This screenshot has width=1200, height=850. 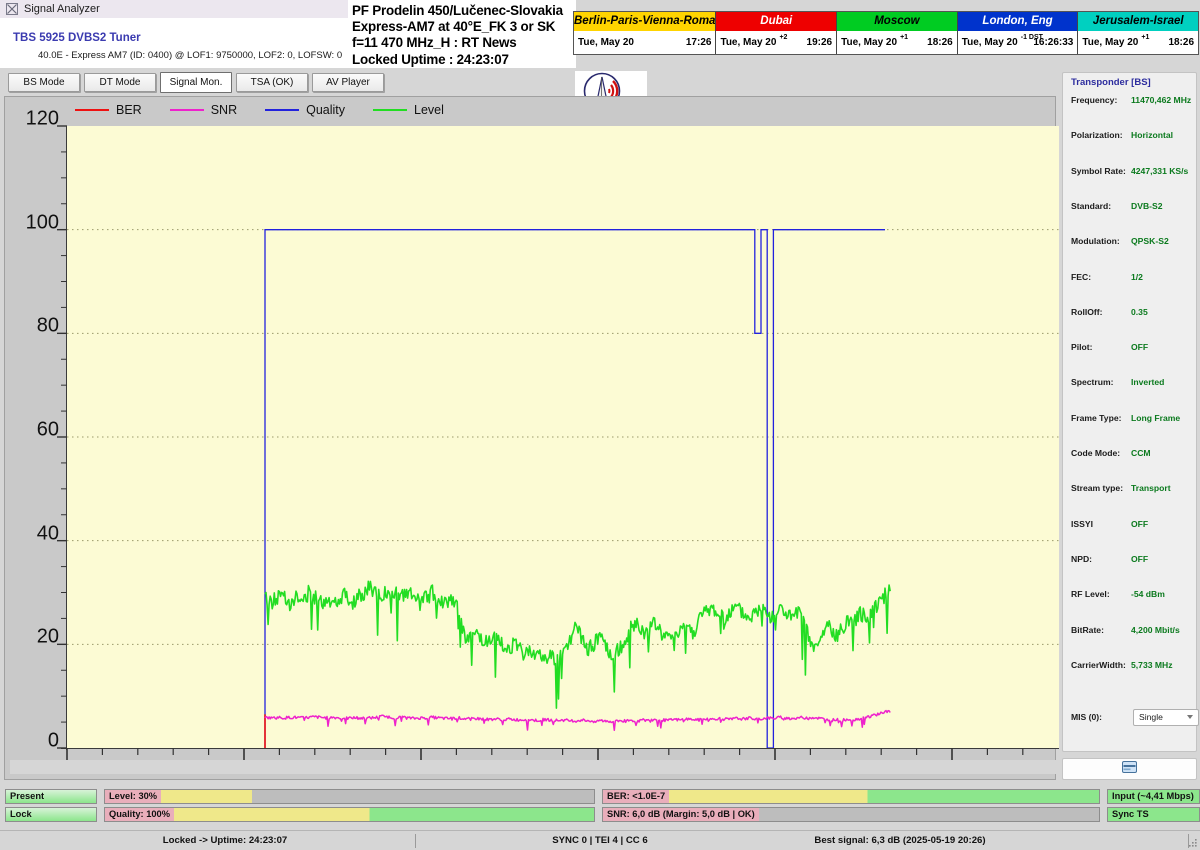 I want to click on description-line-0: PF Prodelin 450/Lučenec-Slovakia, so click(x=457, y=10).